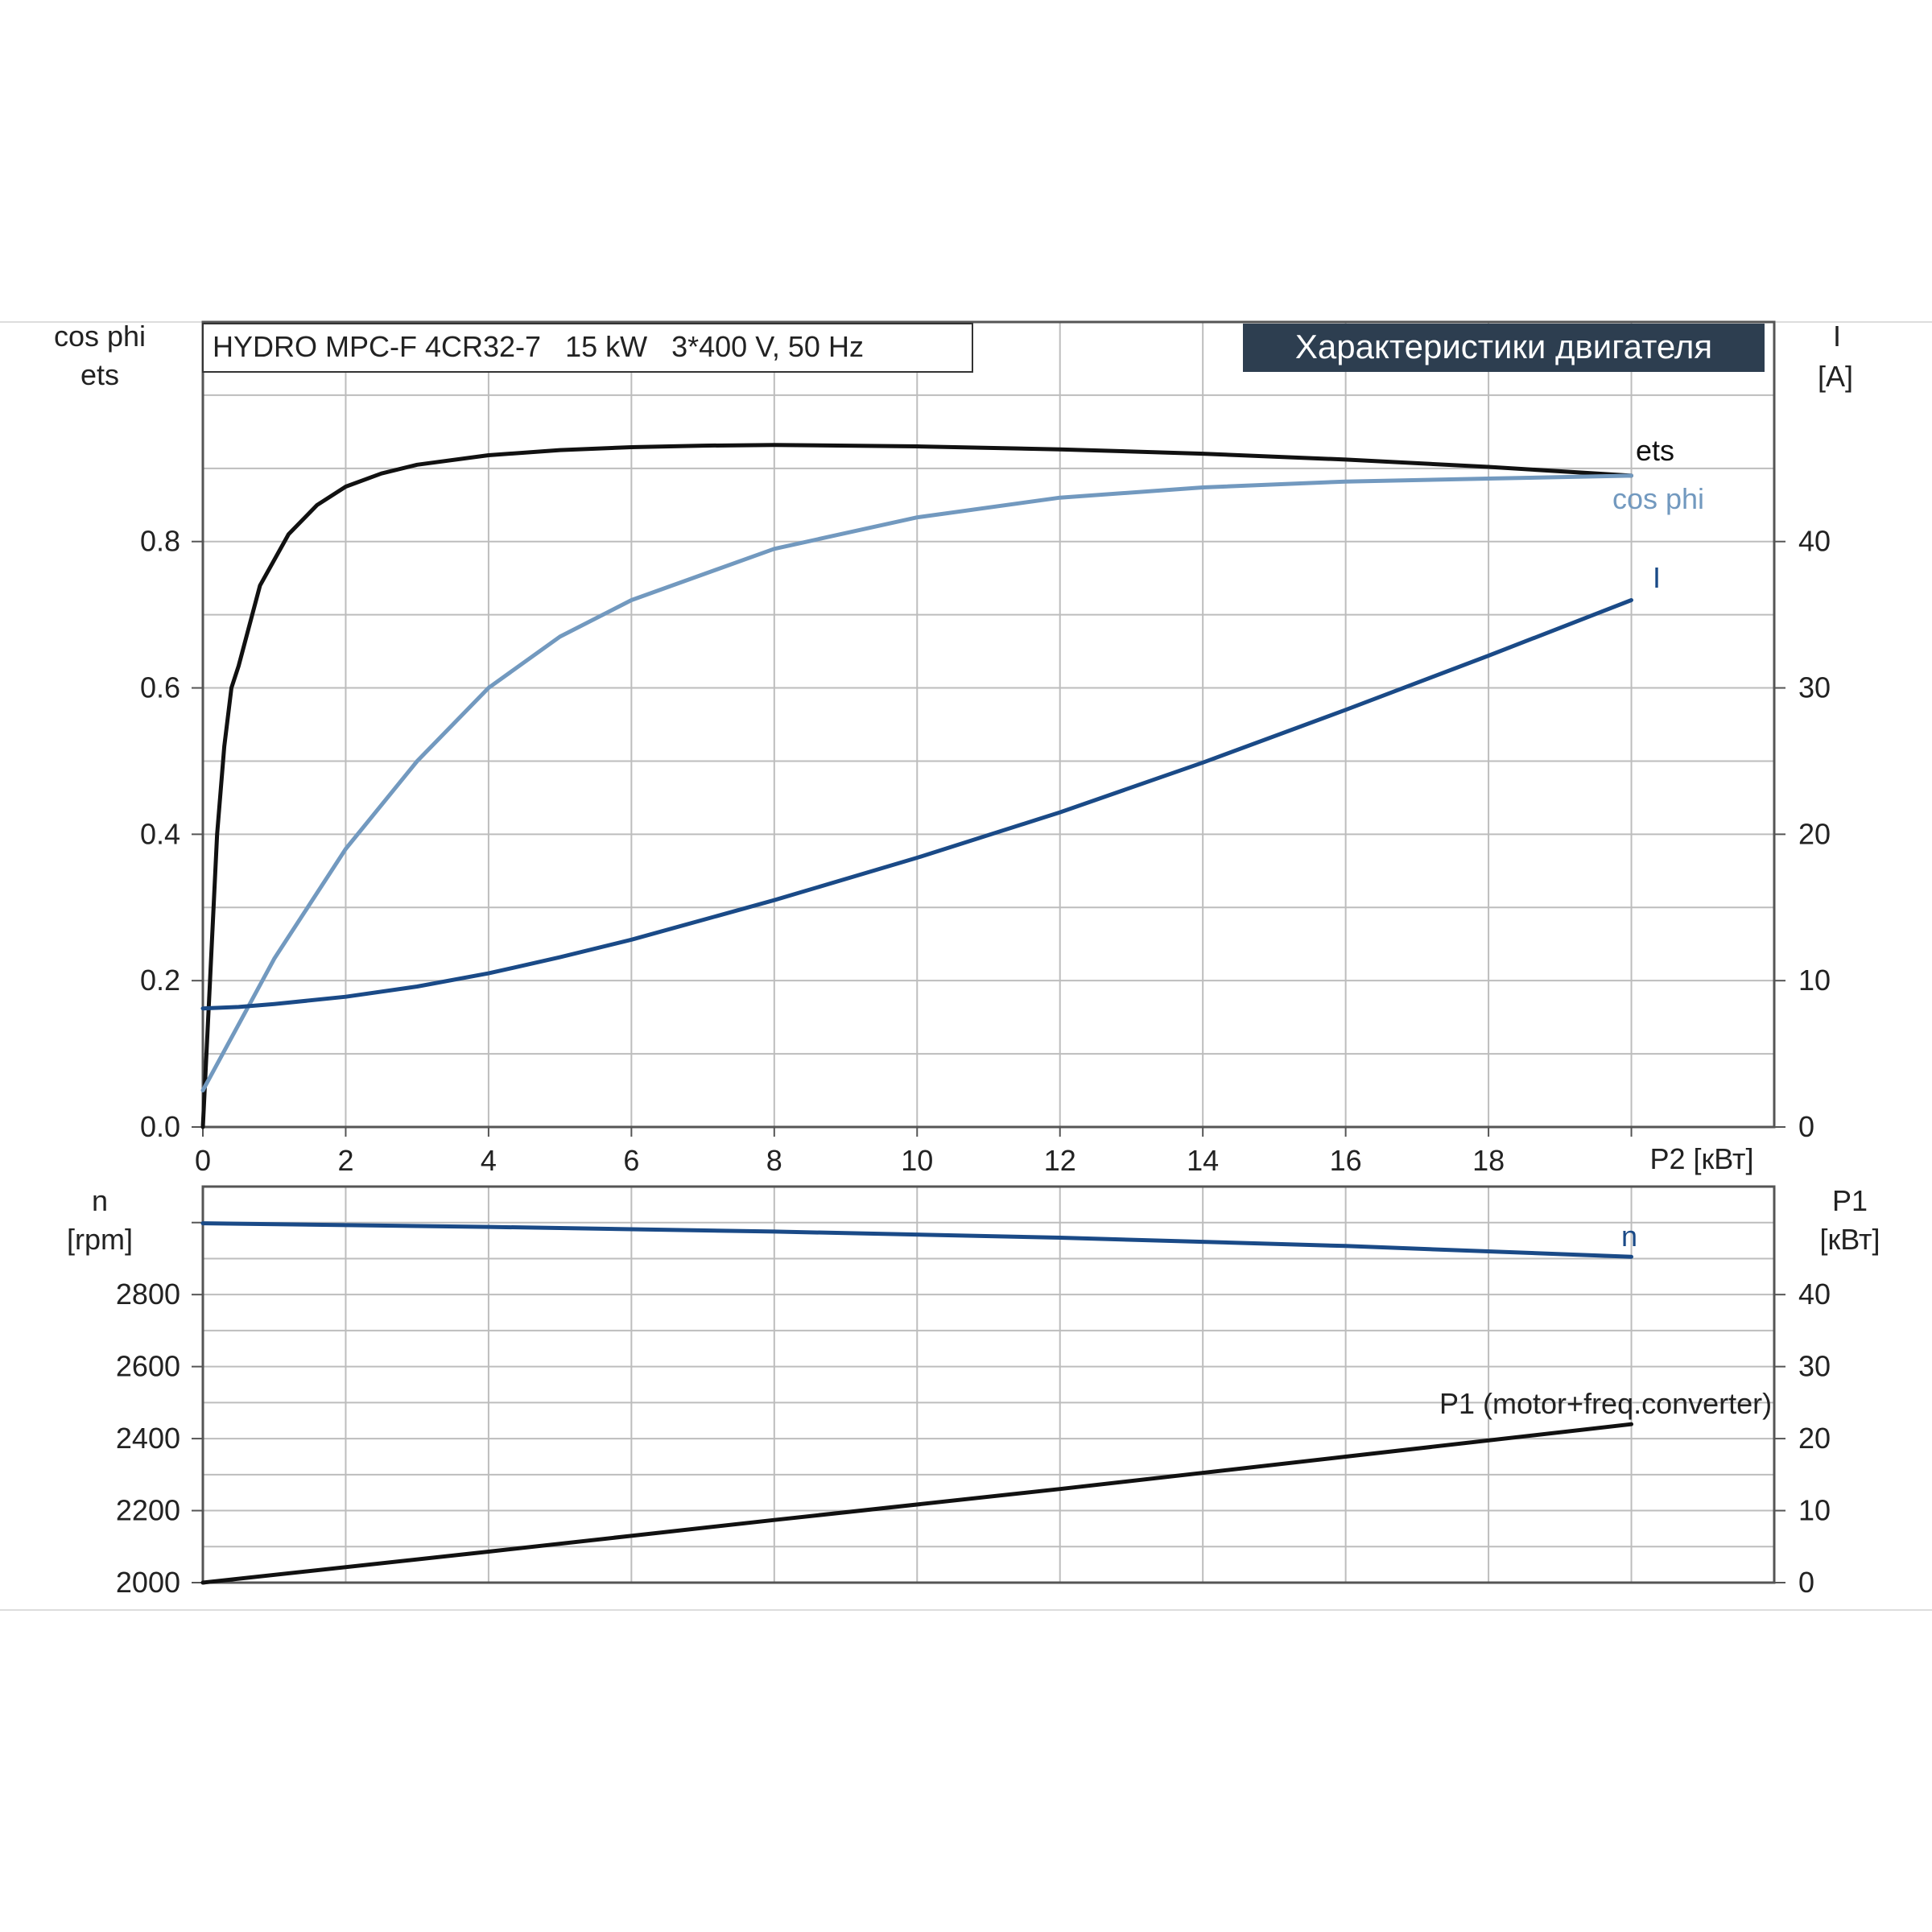 The image size is (1932, 1932). What do you see at coordinates (160, 541) in the screenshot?
I see `y-left-tick-label: 0.8` at bounding box center [160, 541].